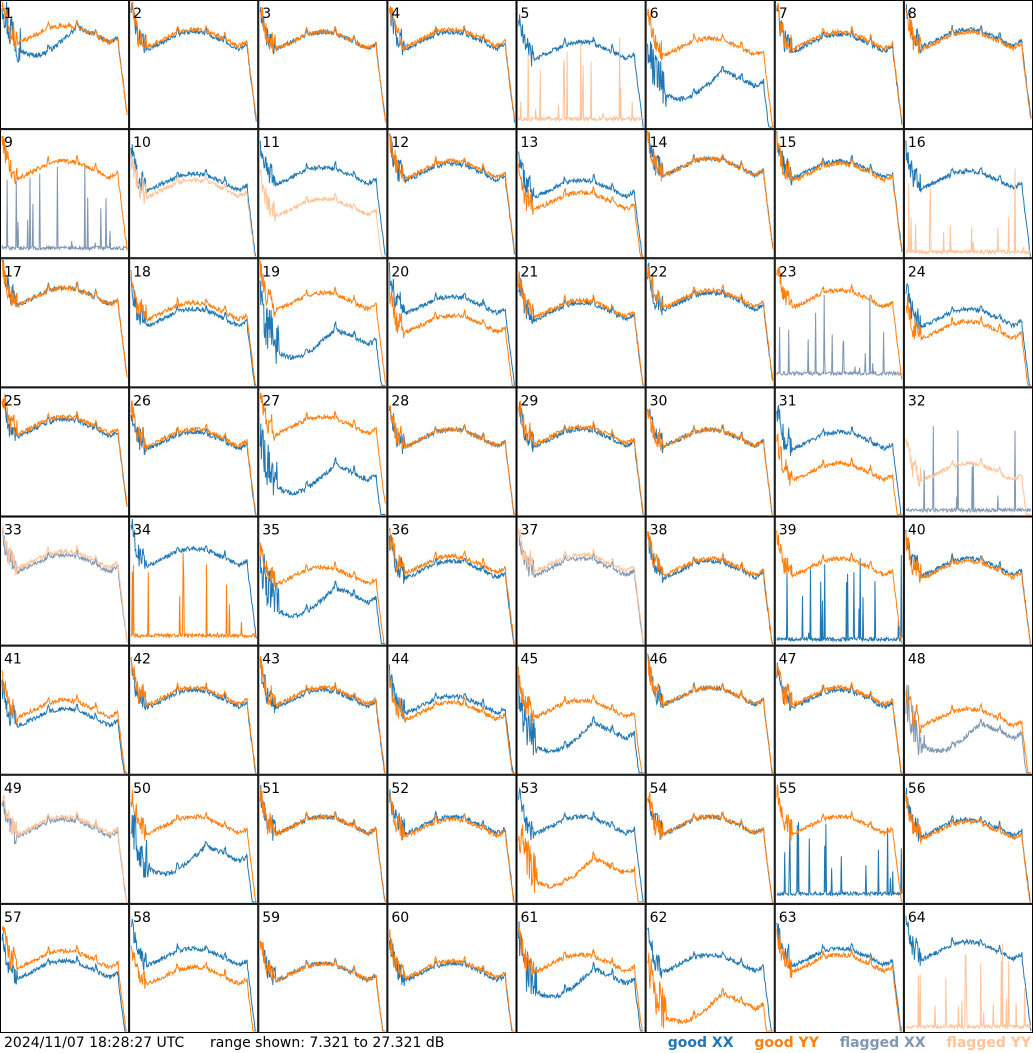  What do you see at coordinates (13, 401) in the screenshot?
I see `panel-label: 25` at bounding box center [13, 401].